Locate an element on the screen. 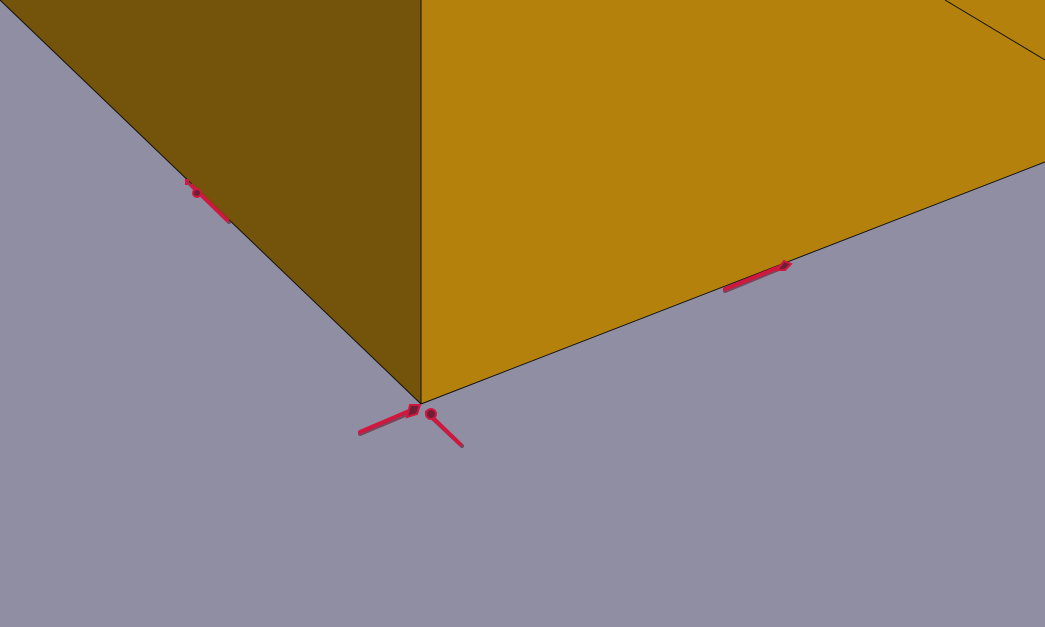 Image resolution: width=1045 pixels, height=627 pixels. arrow-corner-left is located at coordinates (390, 420).